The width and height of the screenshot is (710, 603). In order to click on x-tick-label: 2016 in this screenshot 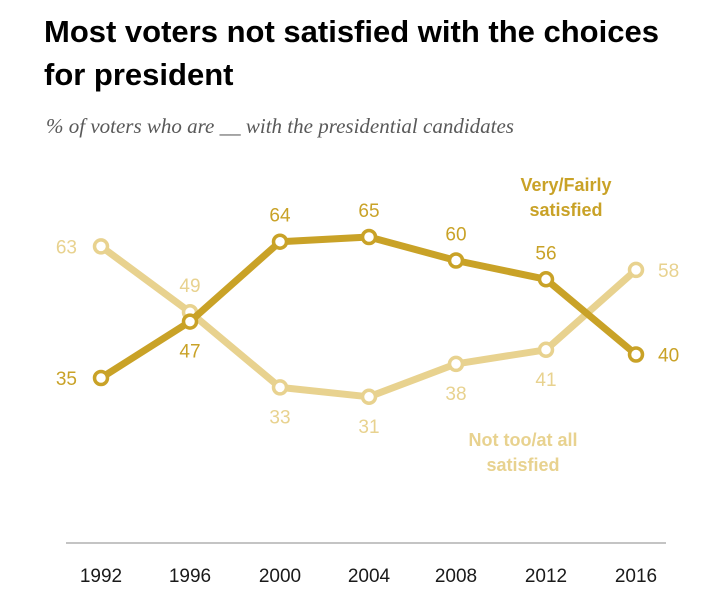, I will do `click(636, 576)`.